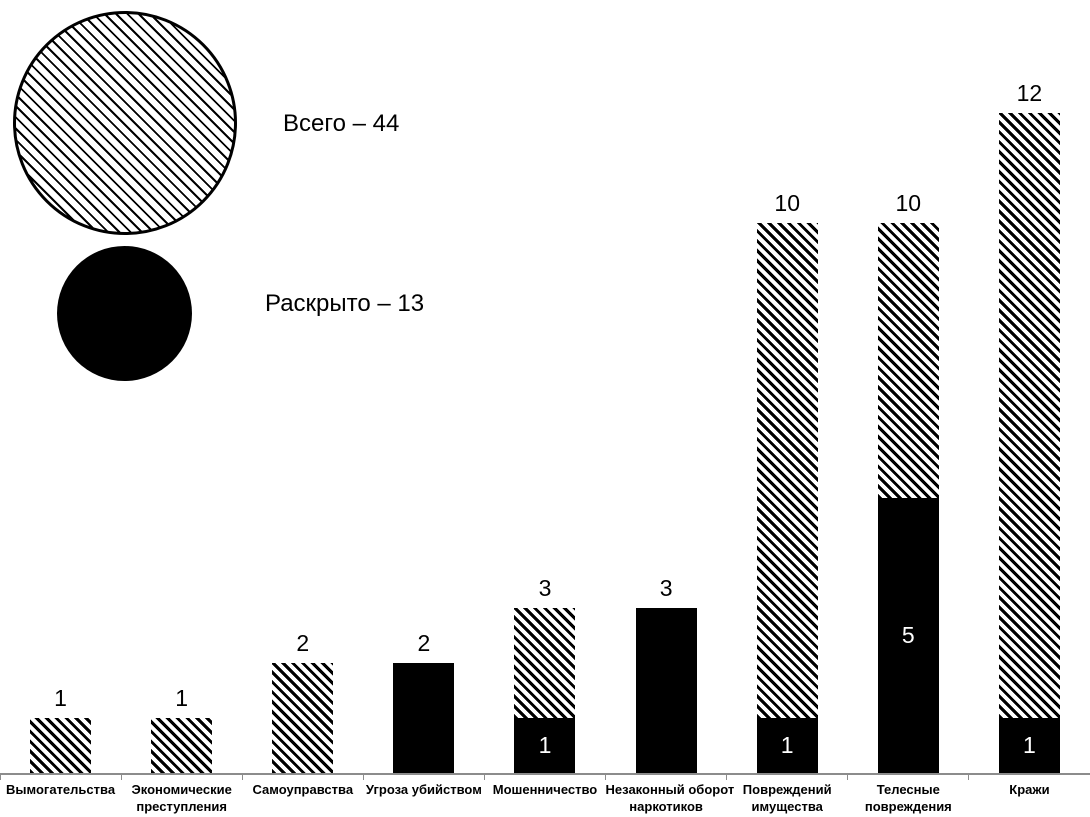 Image resolution: width=1090 pixels, height=817 pixels. I want to click on category-label: Незаконный оборот наркотиков, so click(670, 798).